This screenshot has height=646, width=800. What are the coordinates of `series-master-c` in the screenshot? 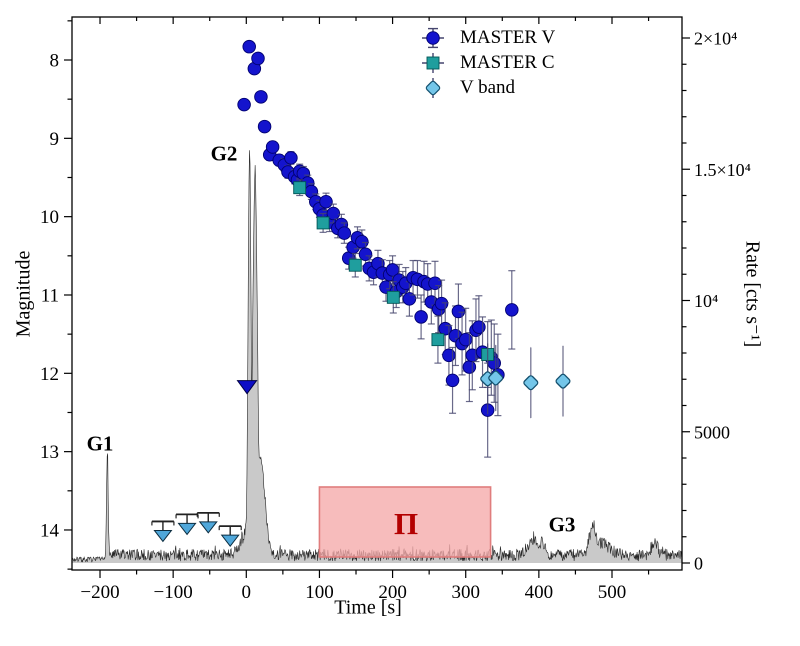 It's located at (394, 284).